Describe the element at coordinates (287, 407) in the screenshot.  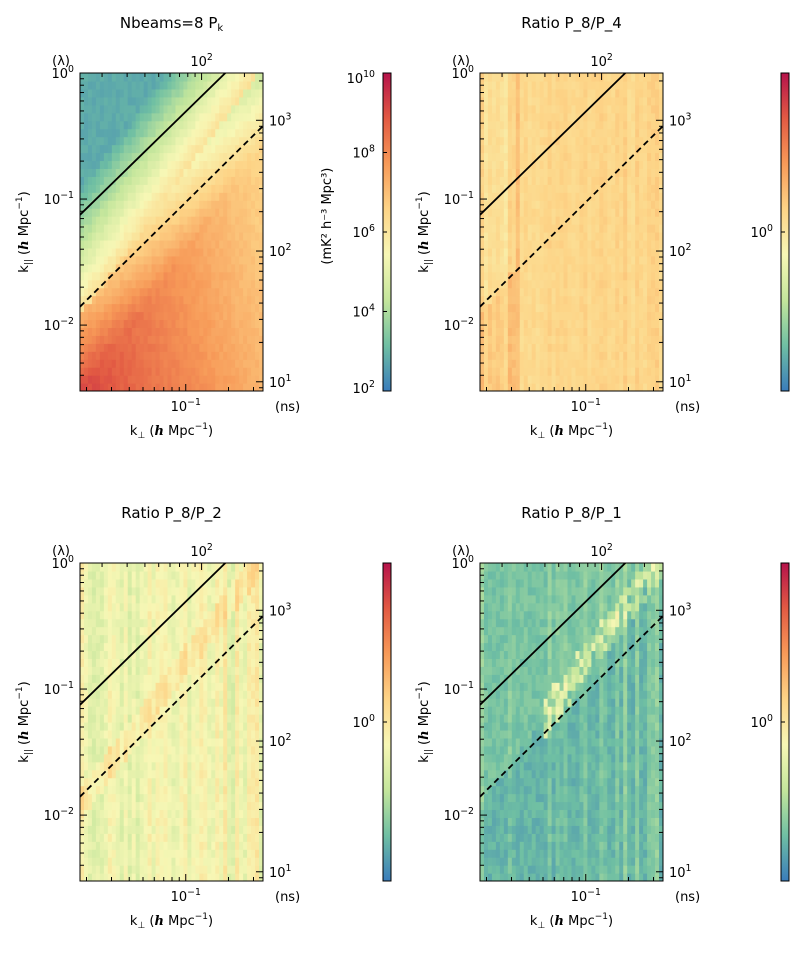
I see `ns-label: (ns)` at that location.